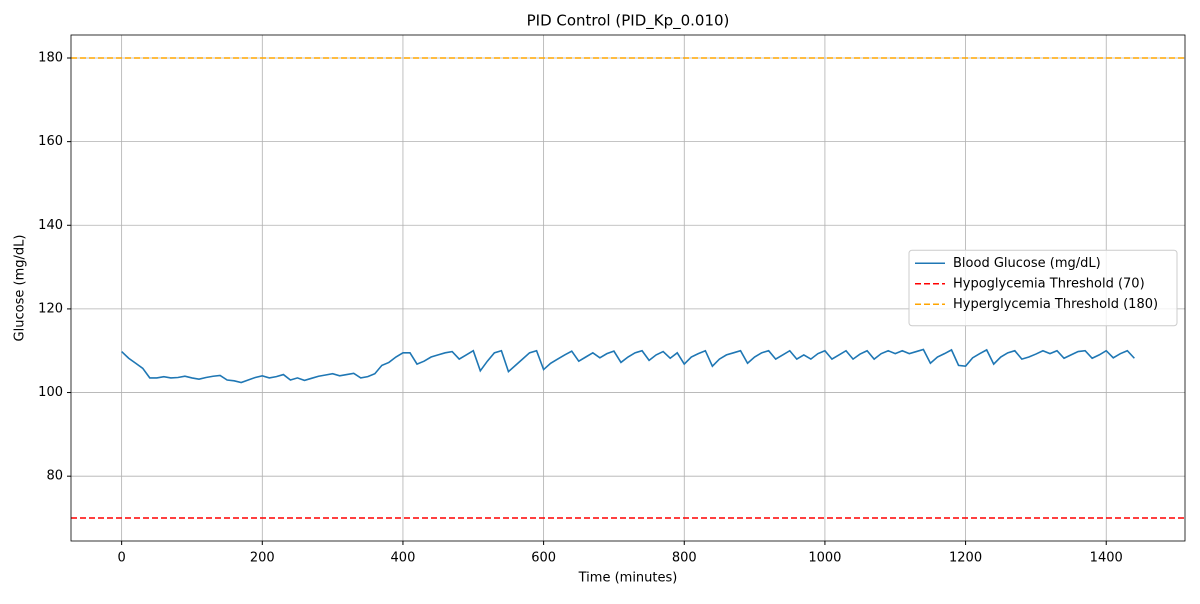 Image resolution: width=1200 pixels, height=604 pixels. Describe the element at coordinates (1049, 283) in the screenshot. I see `legend-label: Hypoglycemia Threshold (70)` at that location.